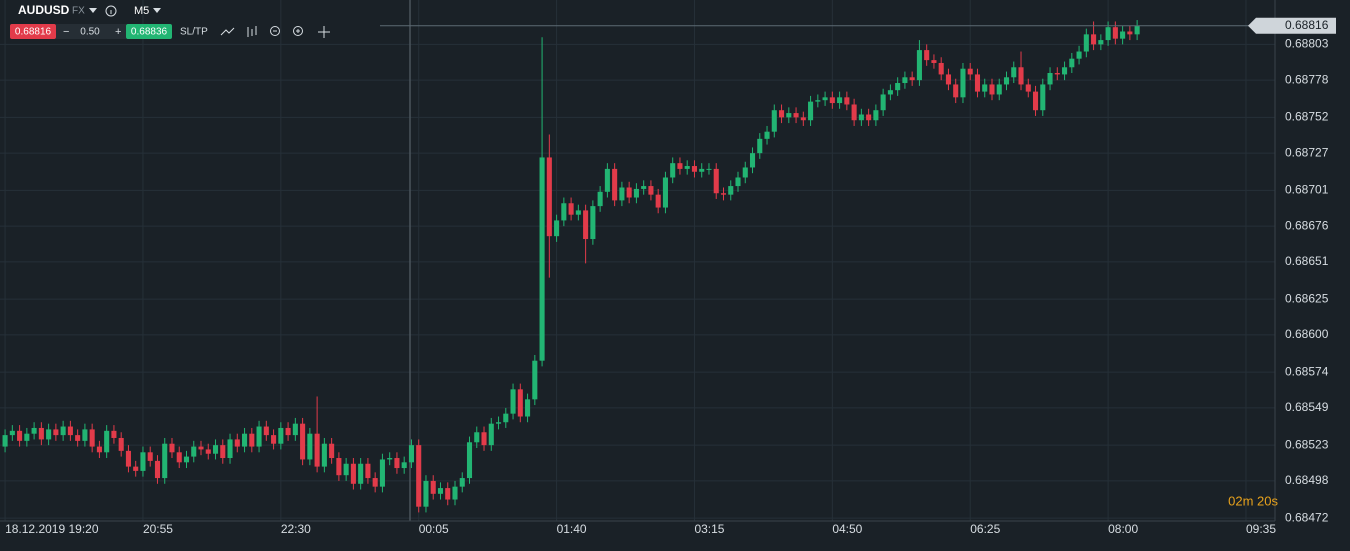  Describe the element at coordinates (44, 10) in the screenshot. I see `symbol: AUDUSD` at that location.